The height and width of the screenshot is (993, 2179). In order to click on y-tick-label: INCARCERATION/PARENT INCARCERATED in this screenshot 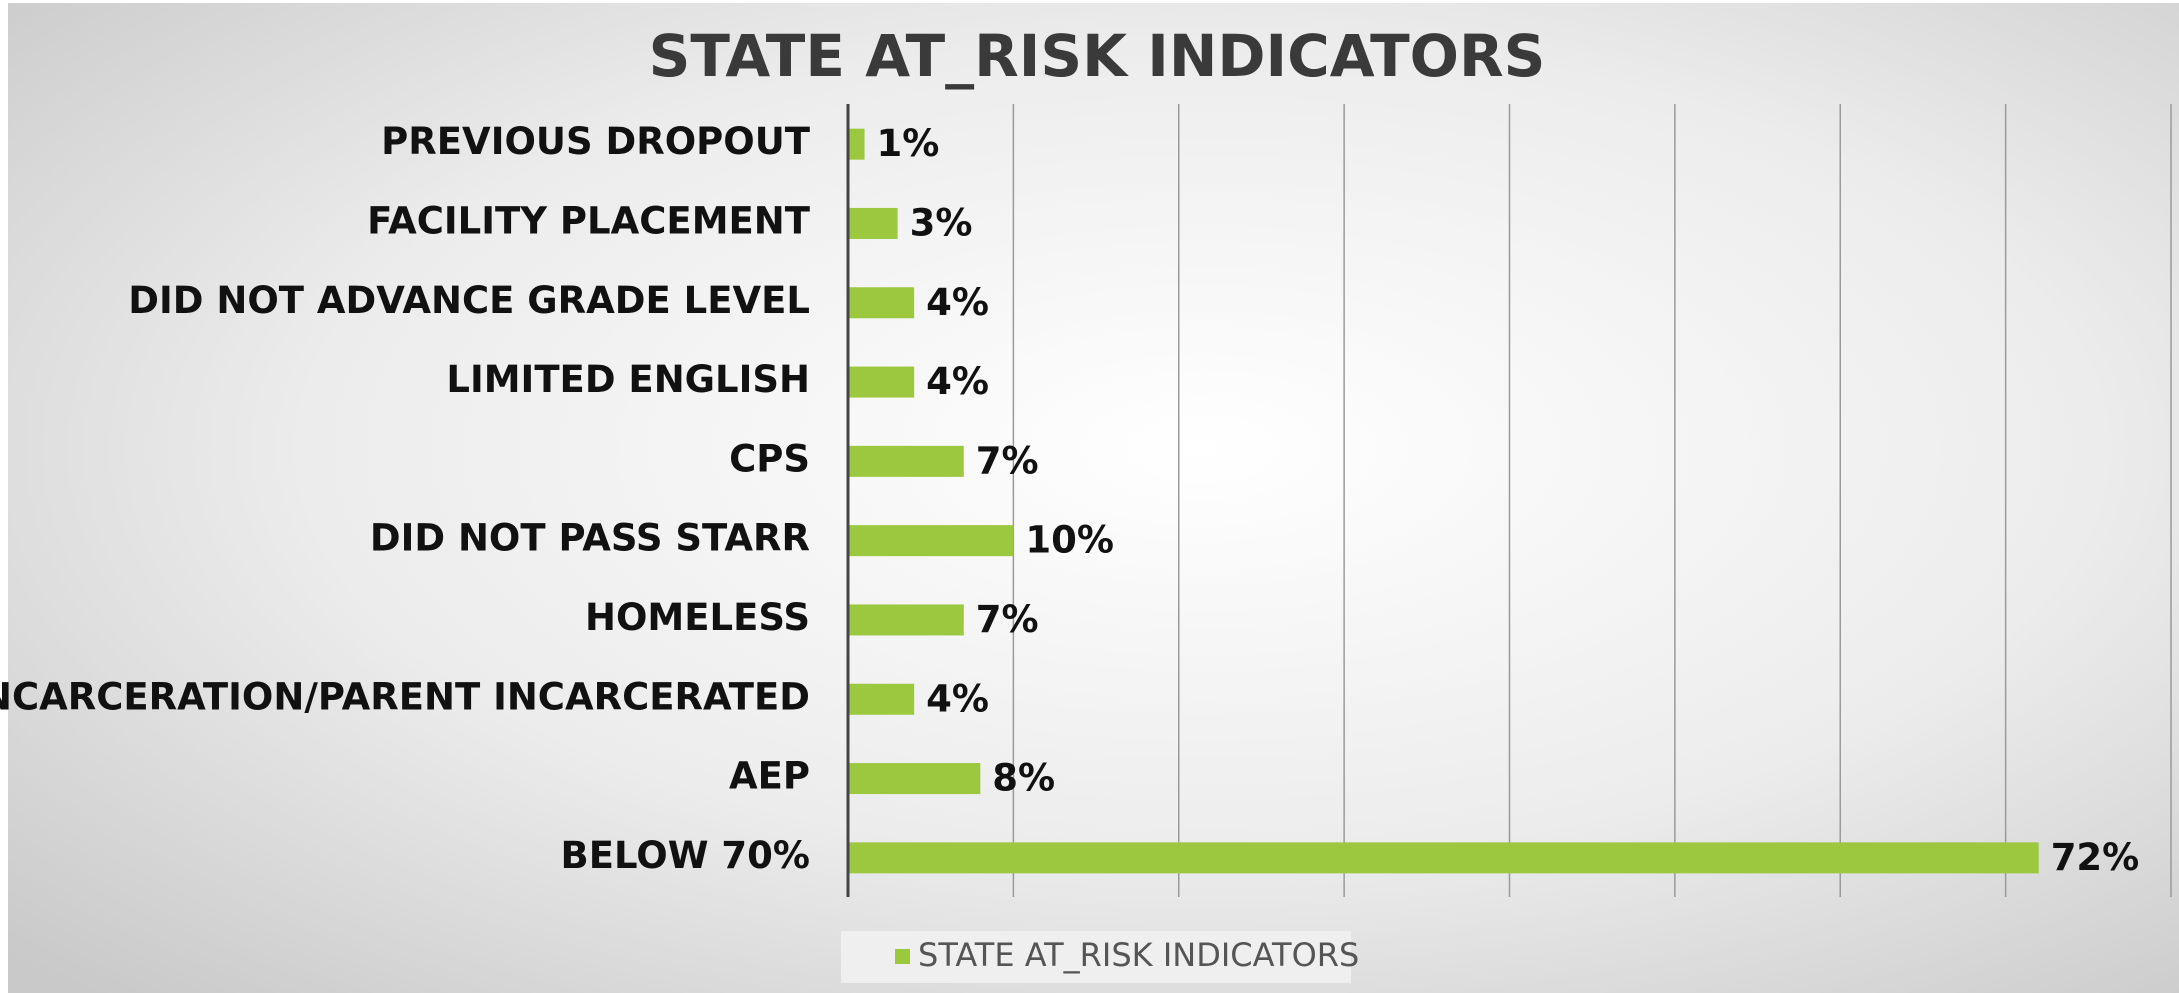, I will do `click(405, 696)`.